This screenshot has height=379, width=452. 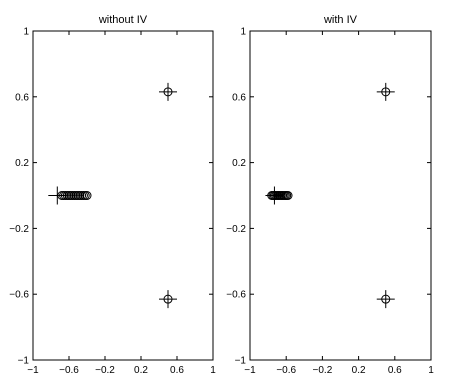 What do you see at coordinates (340, 20) in the screenshot?
I see `chart-title: with IV` at bounding box center [340, 20].